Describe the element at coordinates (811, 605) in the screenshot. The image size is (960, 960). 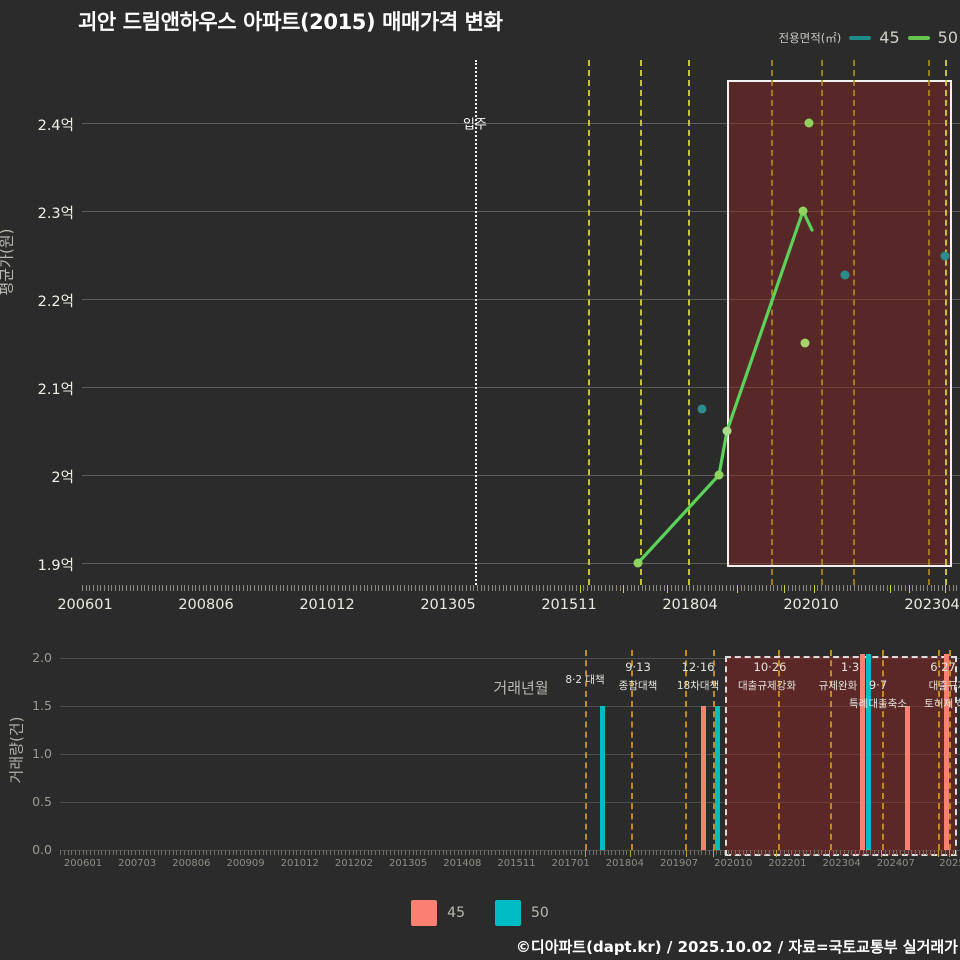
I see `x-tick-202010: 202010` at that location.